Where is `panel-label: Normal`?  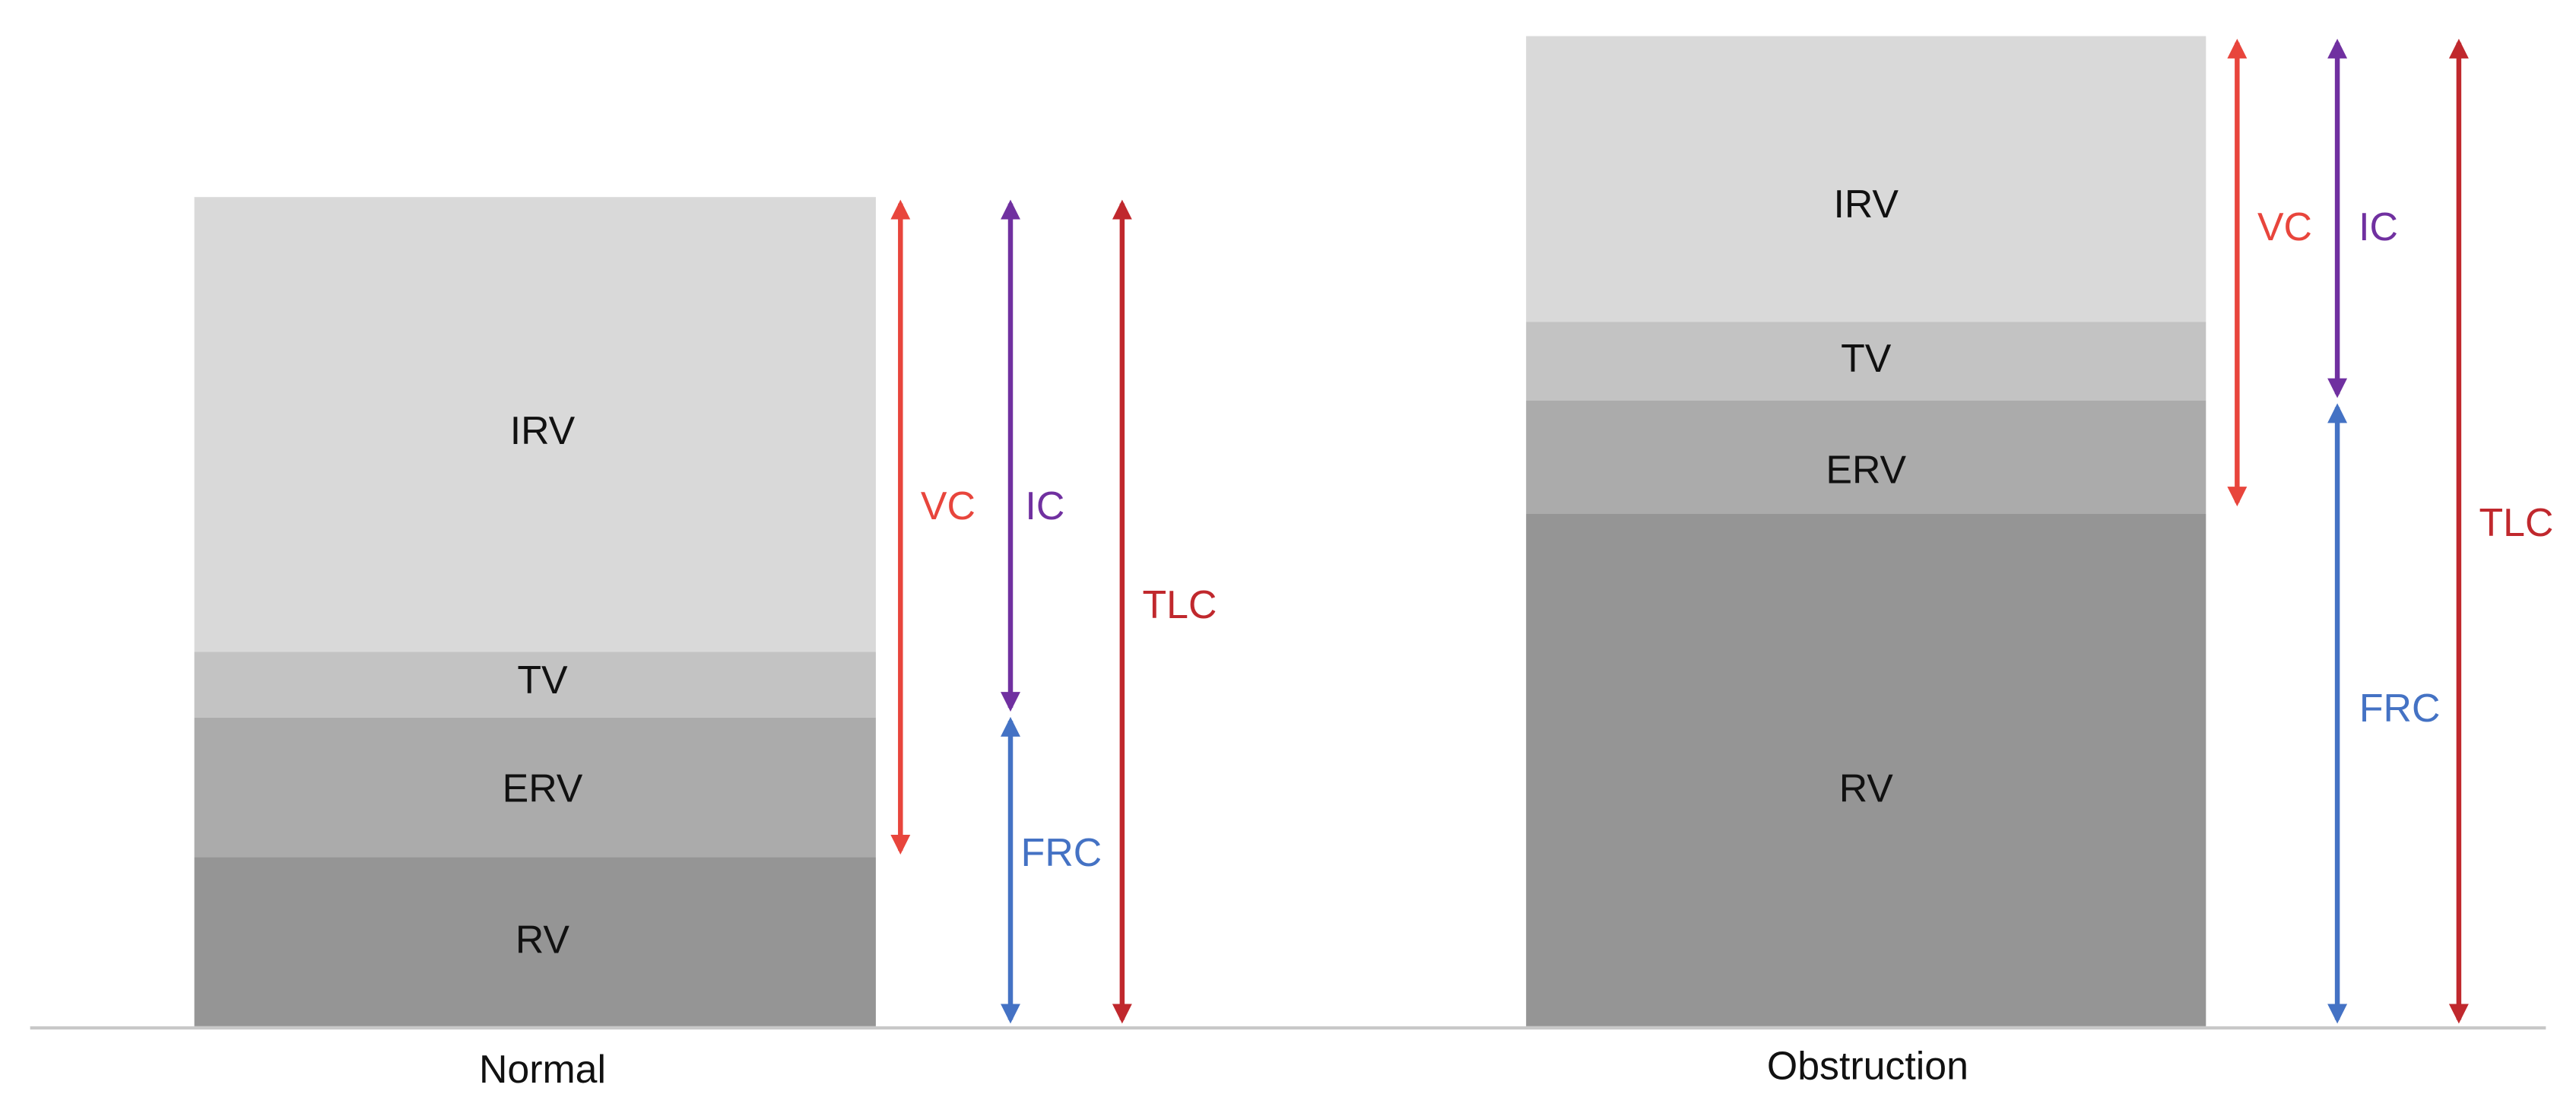
panel-label: Normal is located at coordinates (542, 1069).